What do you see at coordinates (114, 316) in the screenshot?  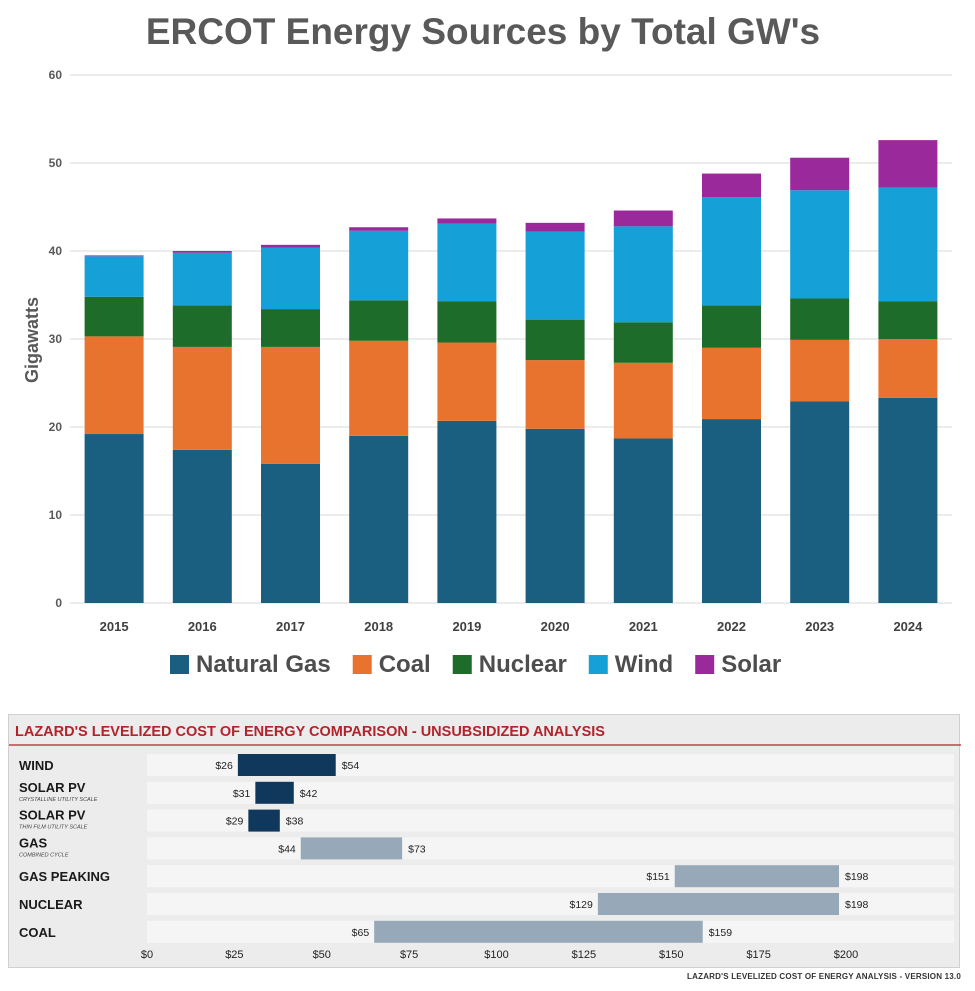 I see `bar-segment-nuclear-2015` at bounding box center [114, 316].